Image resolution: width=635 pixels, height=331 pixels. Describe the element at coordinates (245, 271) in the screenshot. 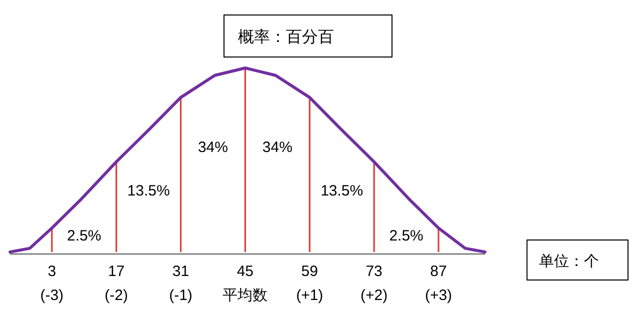

I see `x-tick-label: 45` at that location.